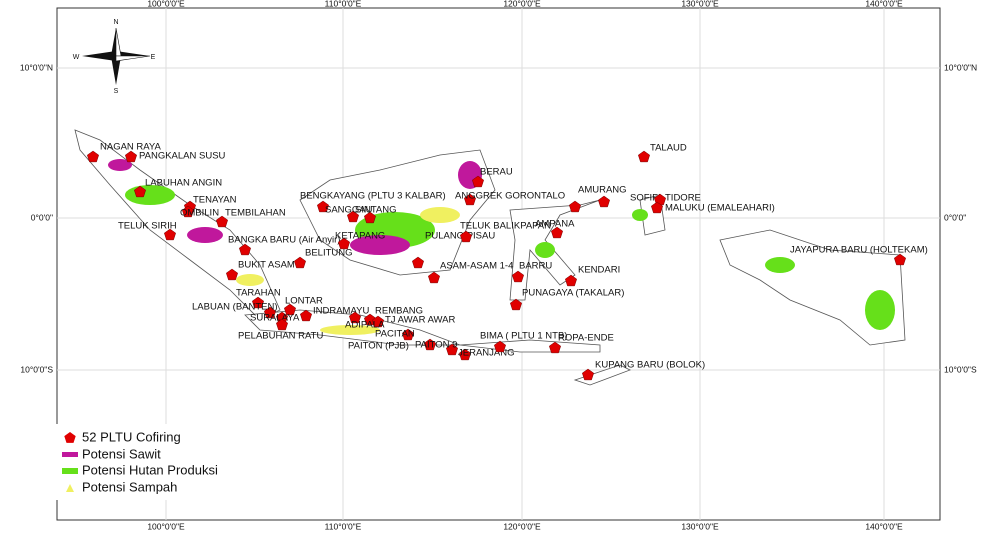 The image size is (991, 538). What do you see at coordinates (884, 4) in the screenshot?
I see `top-axis-label: 140°0'0"E` at bounding box center [884, 4].